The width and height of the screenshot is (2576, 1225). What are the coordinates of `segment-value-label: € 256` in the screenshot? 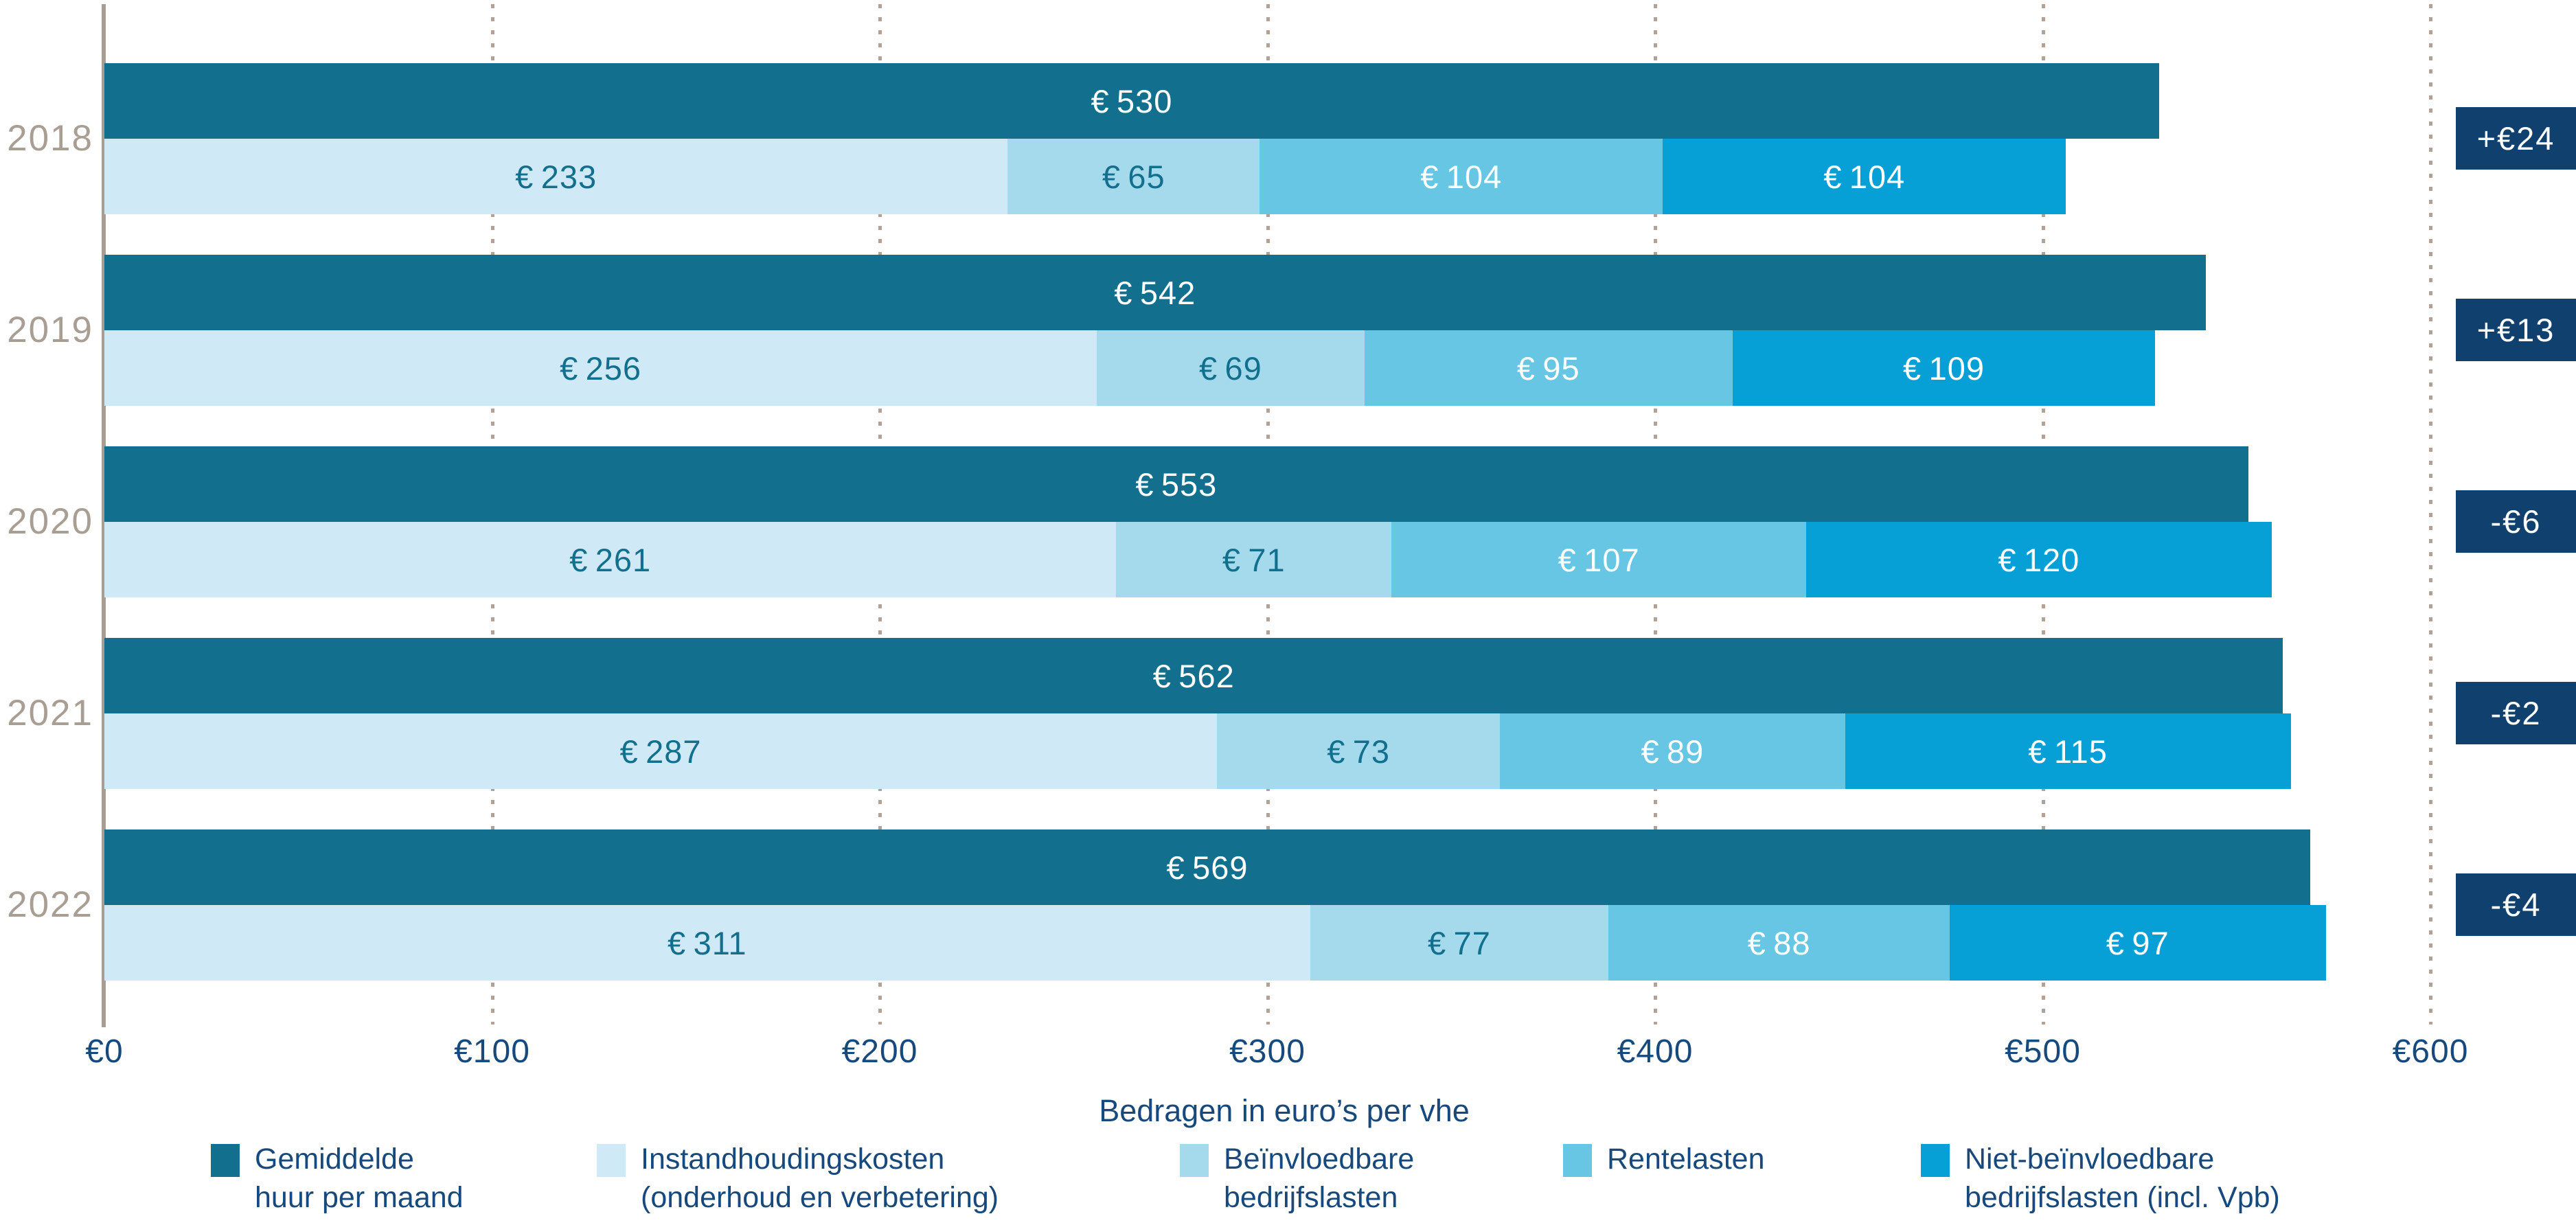 It's located at (601, 368).